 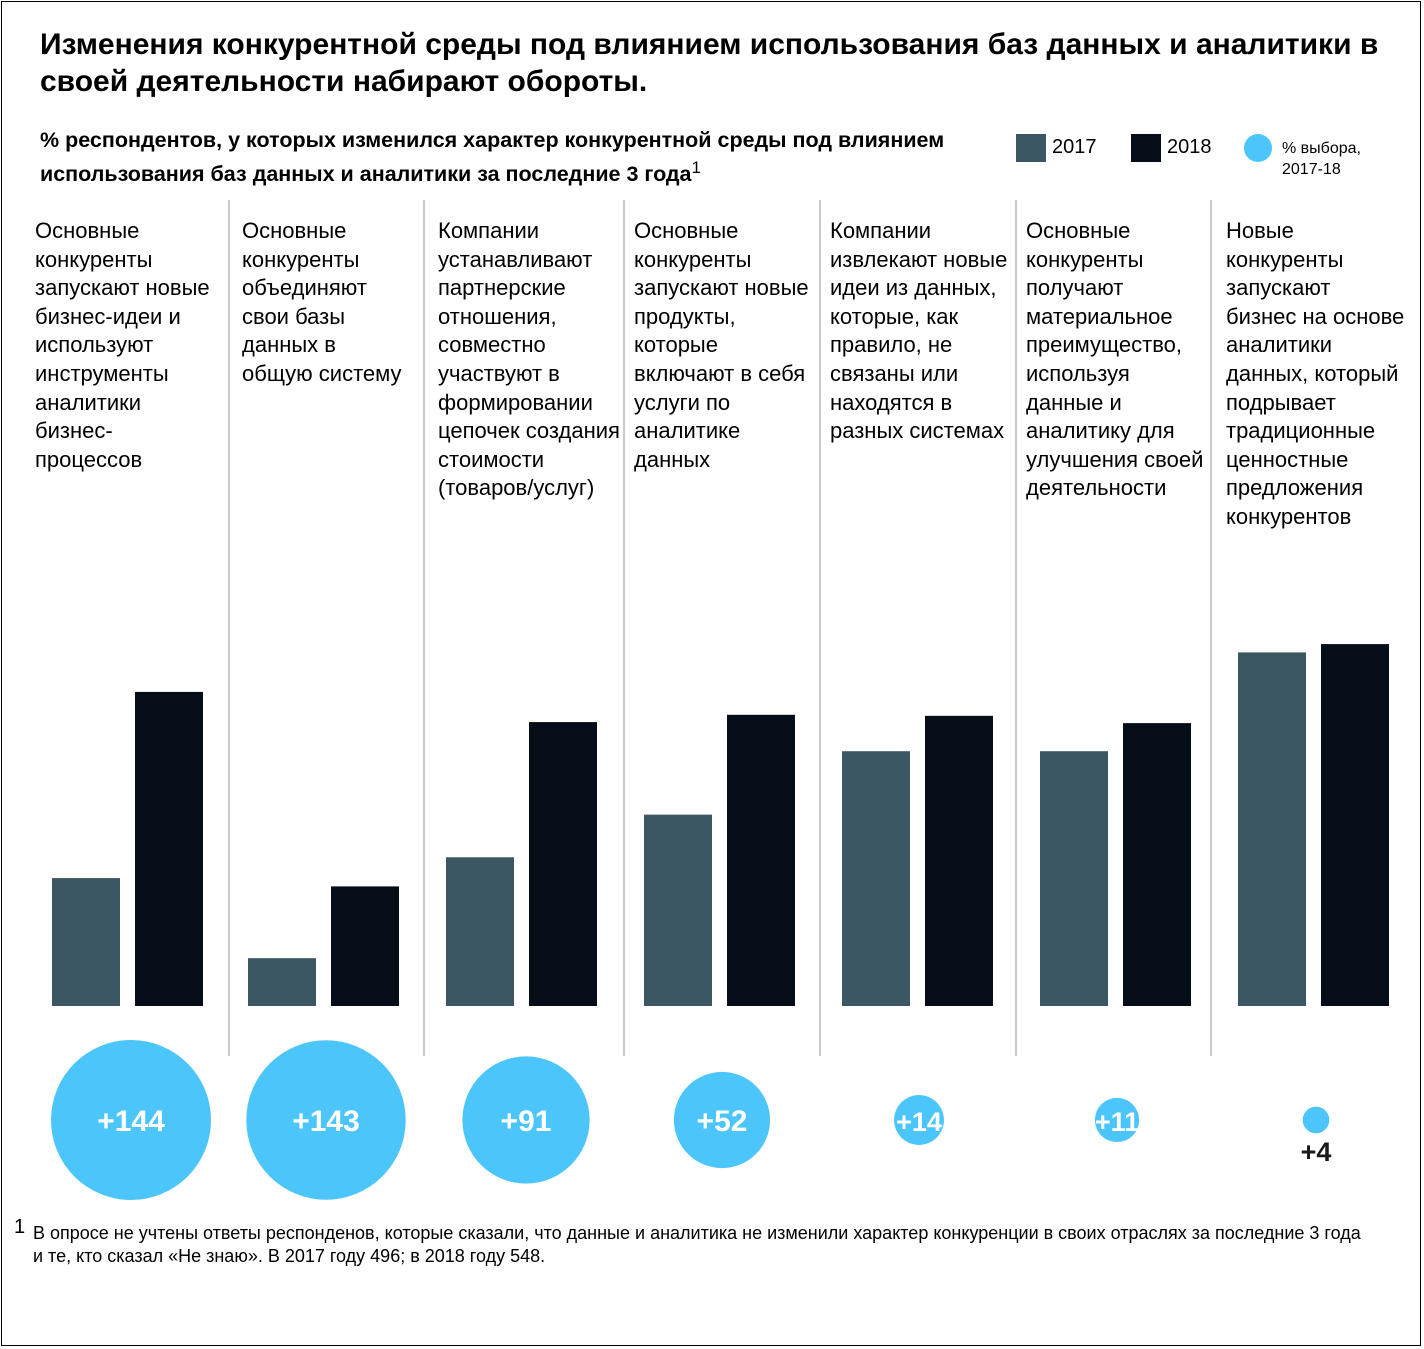 I want to click on legend-dot-bubble, so click(x=1258, y=148).